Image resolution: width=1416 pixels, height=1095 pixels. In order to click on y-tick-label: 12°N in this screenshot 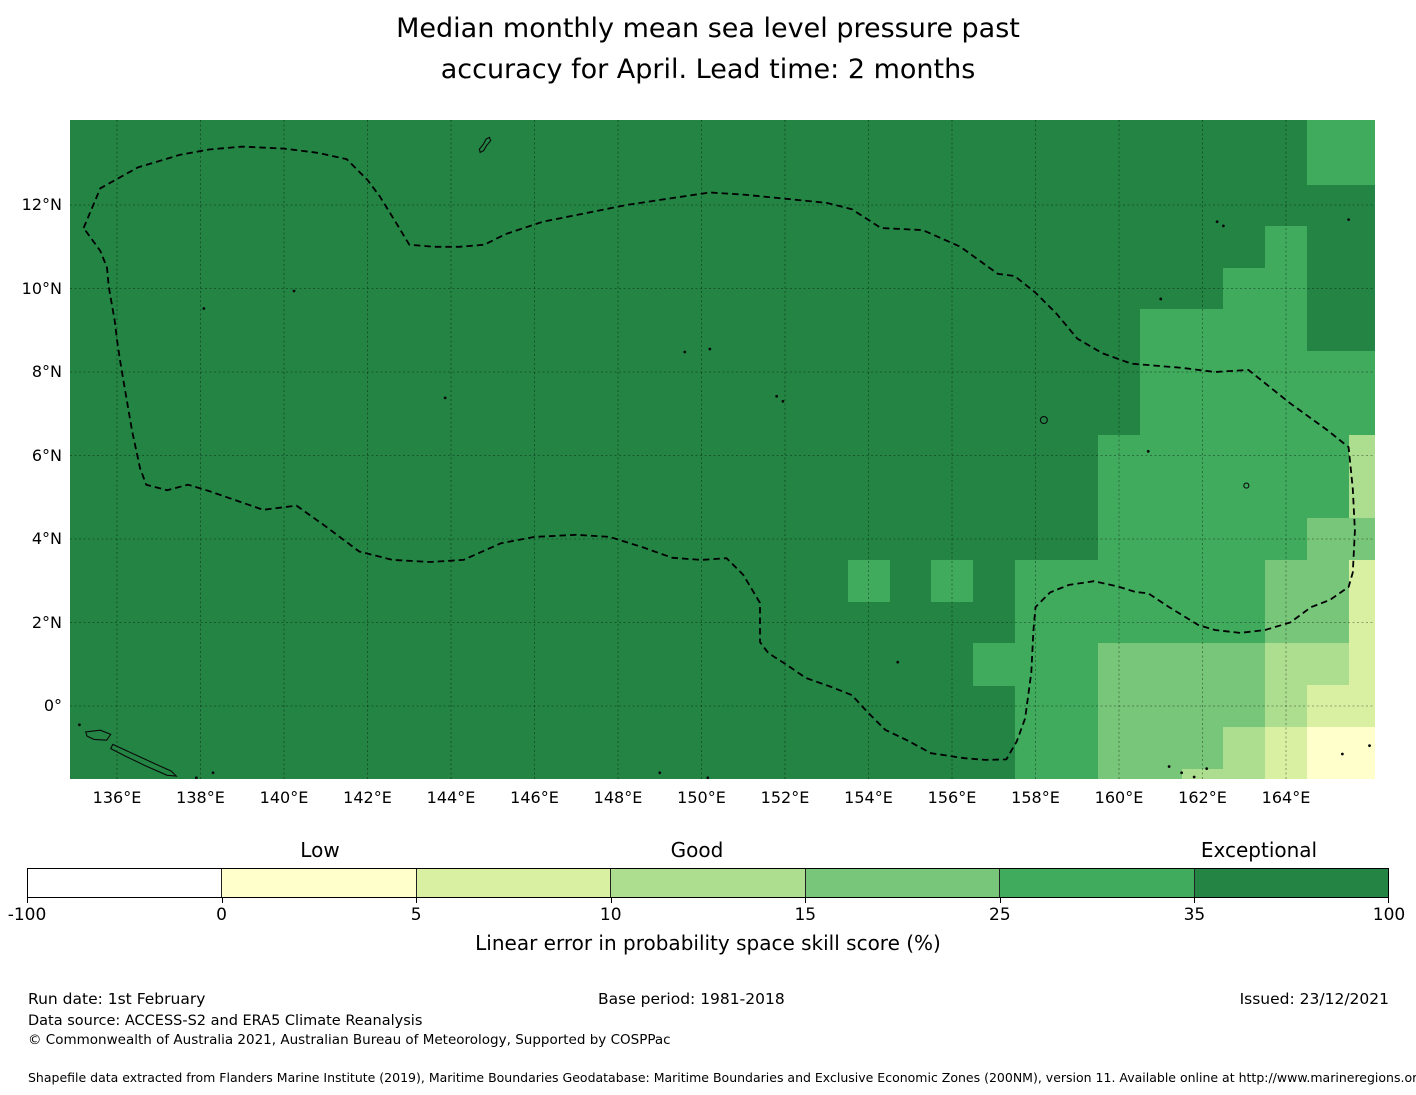, I will do `click(41, 204)`.